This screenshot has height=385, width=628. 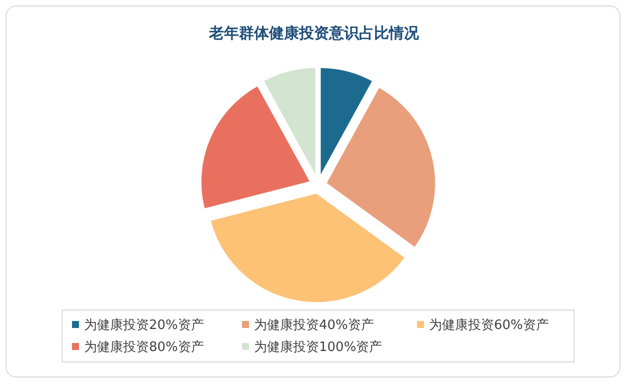 What do you see at coordinates (489, 325) in the screenshot?
I see `legend-label: 为健康投资60%资产` at bounding box center [489, 325].